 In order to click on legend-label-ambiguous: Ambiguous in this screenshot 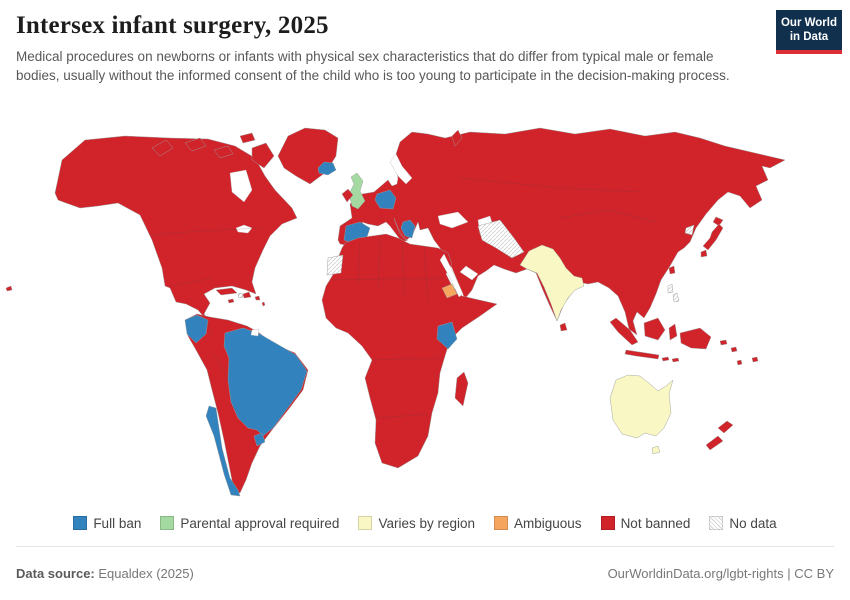, I will do `click(548, 523)`.